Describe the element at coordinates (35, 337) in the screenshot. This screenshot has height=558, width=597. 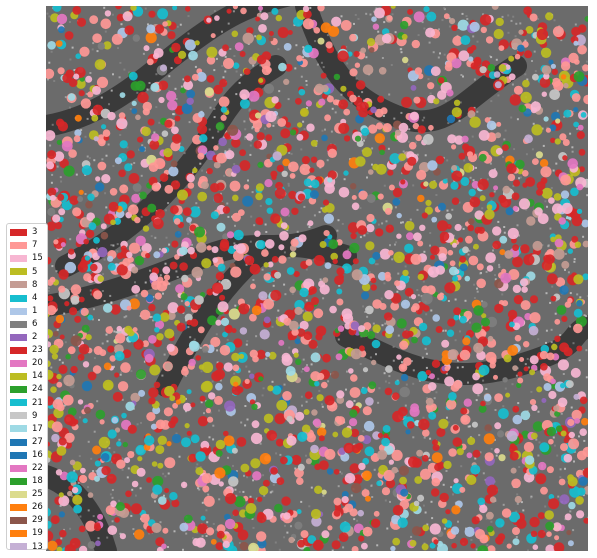
I see `legend-label: 2` at that location.